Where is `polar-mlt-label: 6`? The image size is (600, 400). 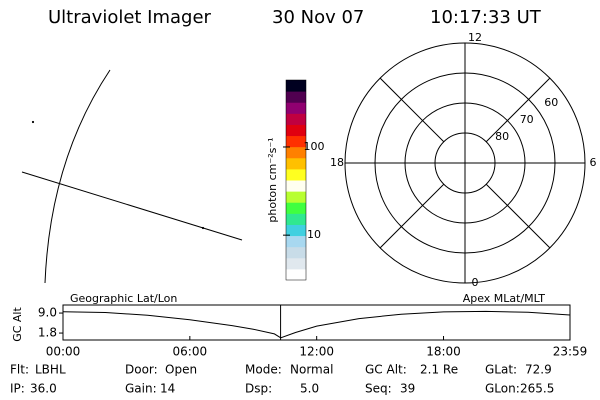 polar-mlt-label: 6 is located at coordinates (593, 162).